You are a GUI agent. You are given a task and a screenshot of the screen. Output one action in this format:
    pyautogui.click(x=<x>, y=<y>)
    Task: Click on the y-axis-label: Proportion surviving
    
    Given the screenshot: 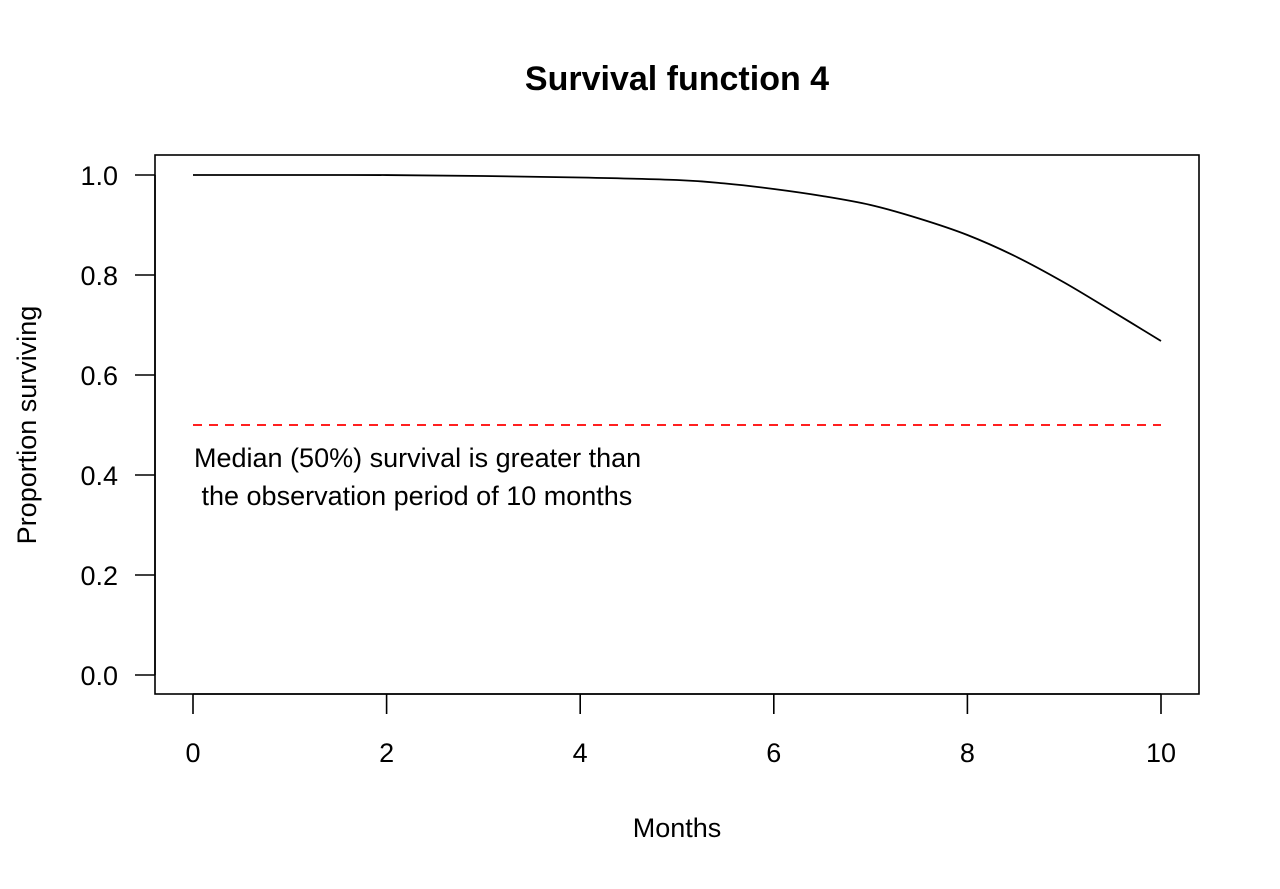 What is the action you would take?
    pyautogui.click(x=27, y=425)
    